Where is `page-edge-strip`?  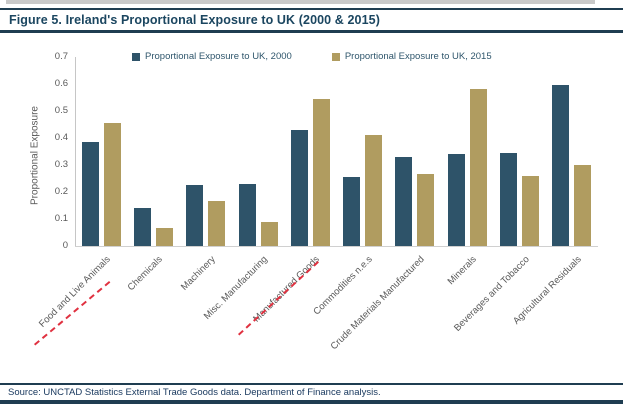 page-edge-strip is located at coordinates (300, 2).